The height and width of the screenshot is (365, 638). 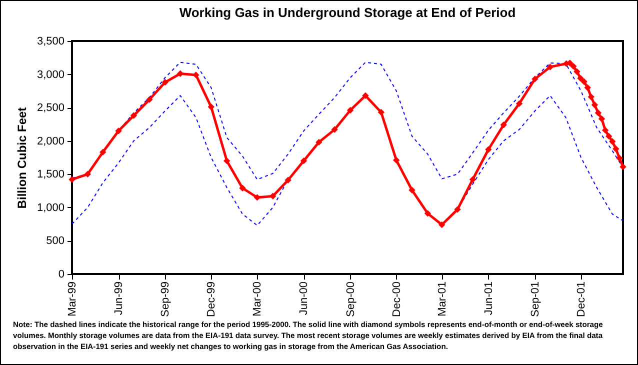 What do you see at coordinates (119, 299) in the screenshot?
I see `x-tick-label: Jun-99` at bounding box center [119, 299].